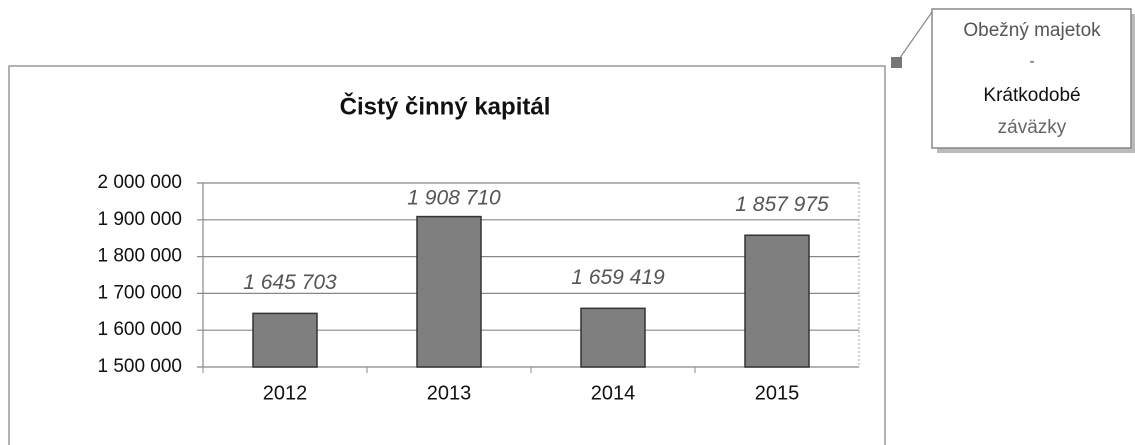 Image resolution: width=1135 pixels, height=445 pixels. What do you see at coordinates (782, 204) in the screenshot?
I see `value-label: 1 857 975` at bounding box center [782, 204].